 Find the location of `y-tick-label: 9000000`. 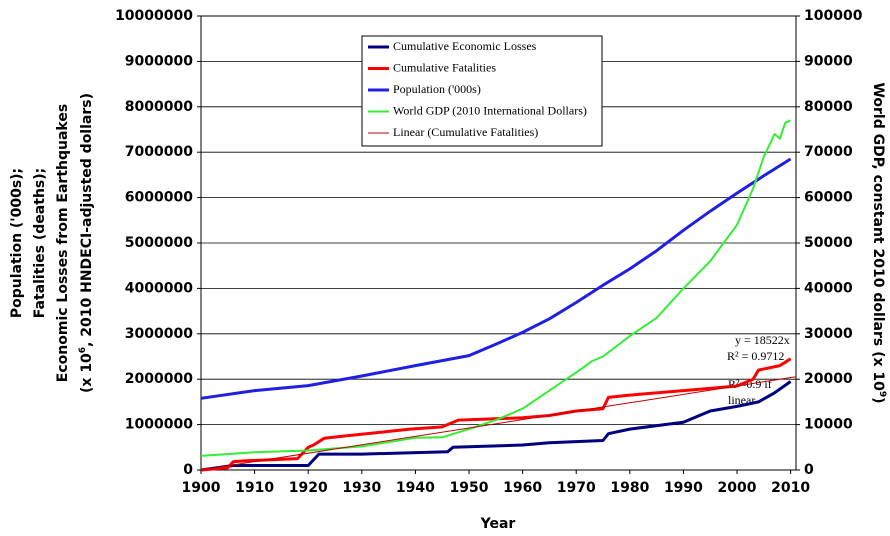

y-tick-label: 9000000 is located at coordinates (159, 61).